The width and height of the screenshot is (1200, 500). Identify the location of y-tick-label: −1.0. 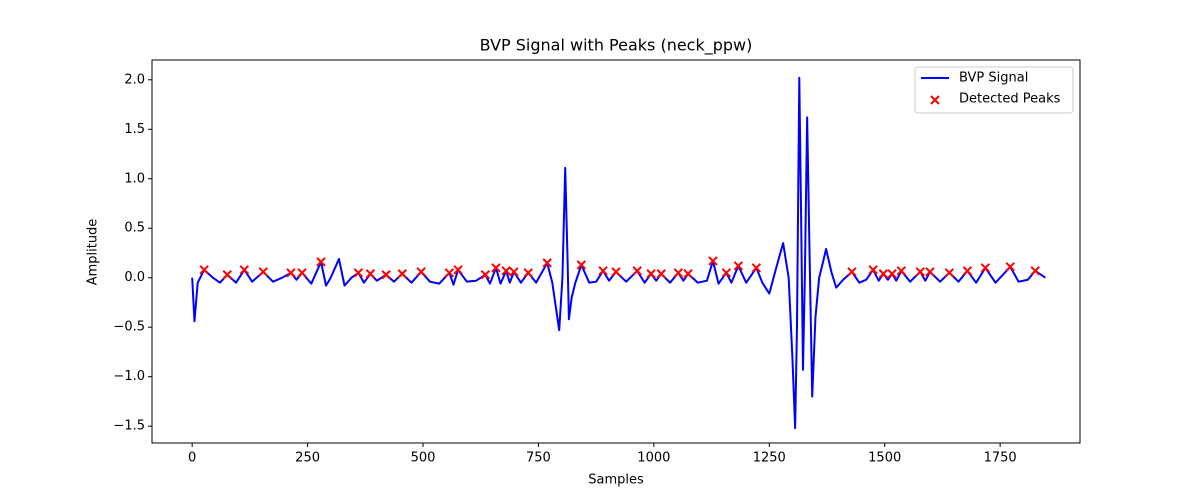
(129, 376).